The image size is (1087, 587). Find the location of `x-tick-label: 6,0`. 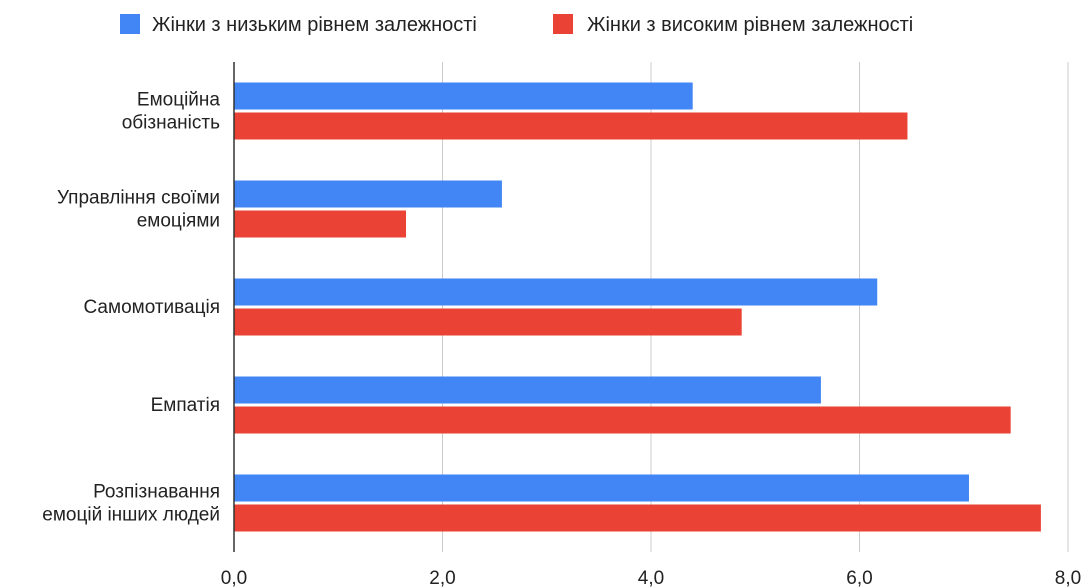

x-tick-label: 6,0 is located at coordinates (859, 577).